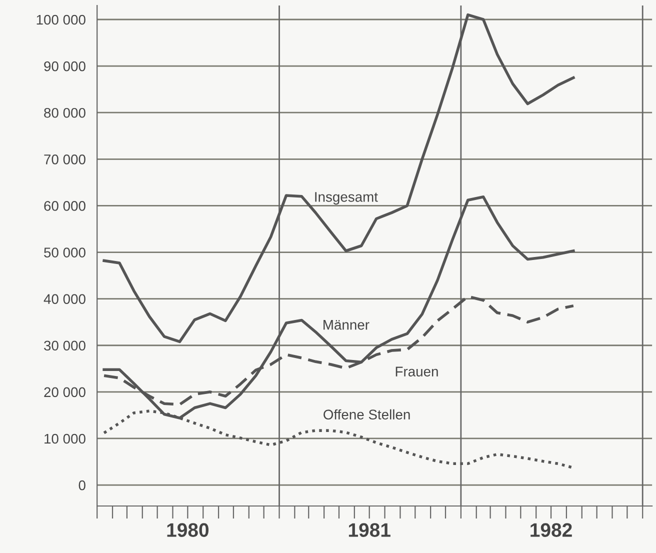 This screenshot has width=656, height=553. Describe the element at coordinates (346, 198) in the screenshot. I see `series-label: Insgesamt` at that location.